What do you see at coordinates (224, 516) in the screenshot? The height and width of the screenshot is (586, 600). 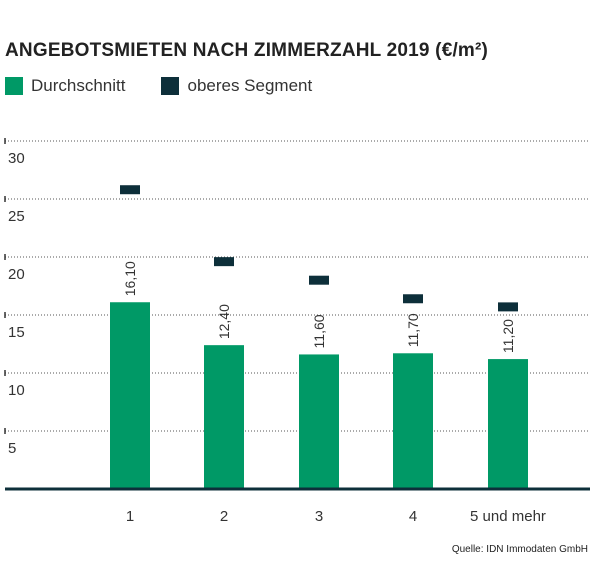 I see `x-tick-label: 2` at bounding box center [224, 516].